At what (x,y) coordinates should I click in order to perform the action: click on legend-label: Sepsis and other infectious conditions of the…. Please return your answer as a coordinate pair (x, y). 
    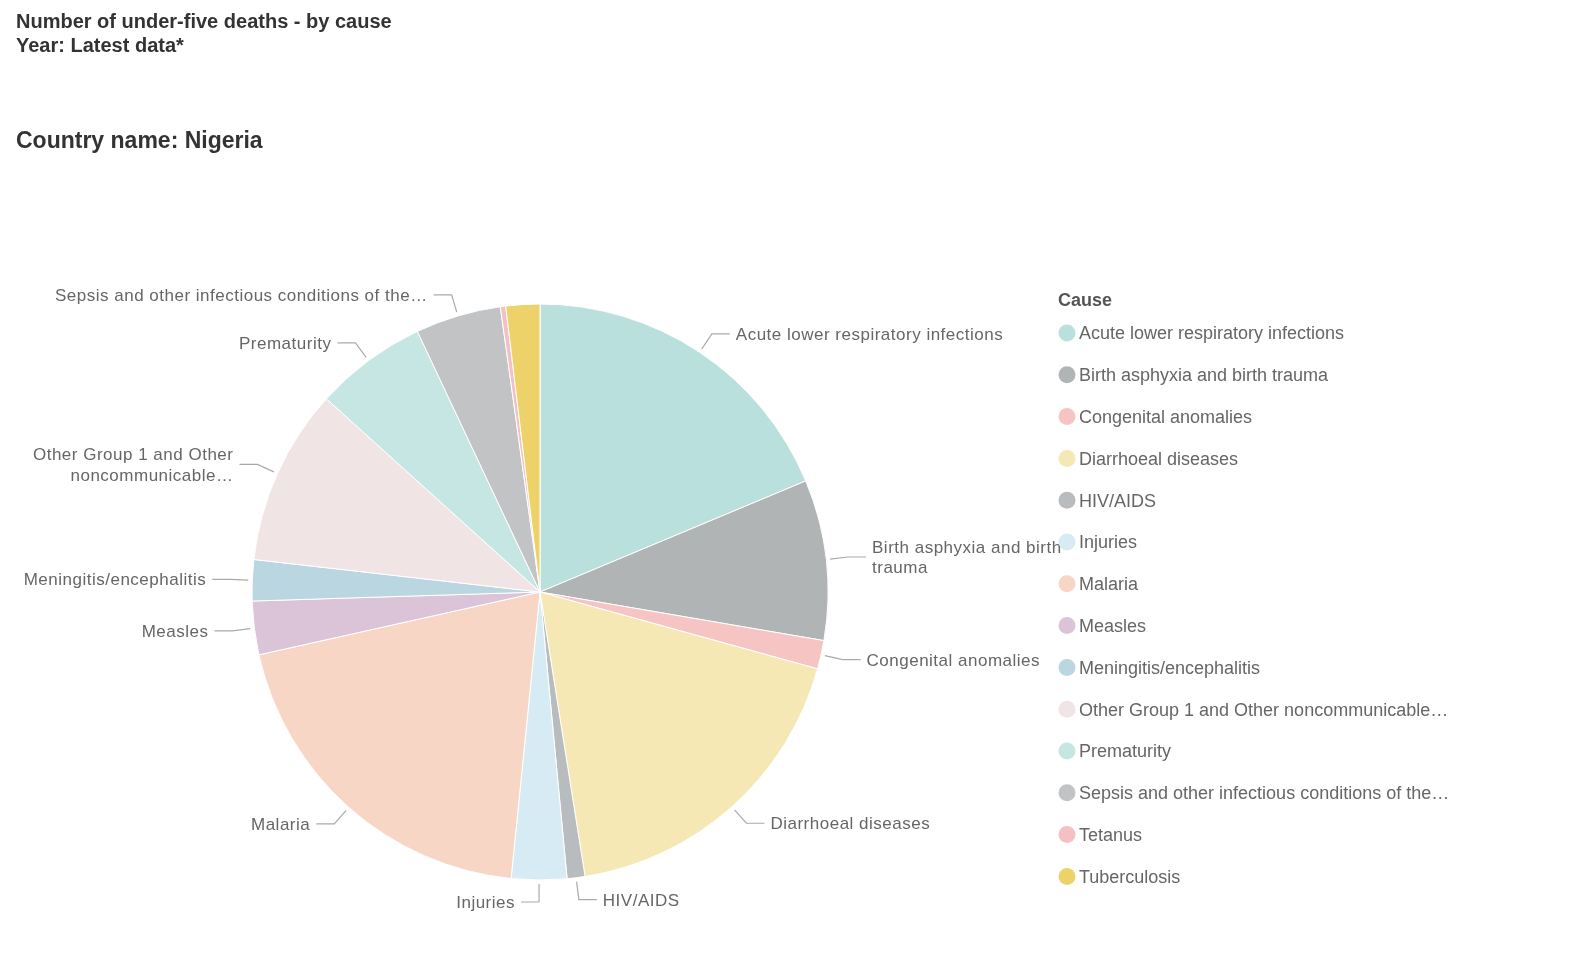
    Looking at the image, I should click on (1264, 793).